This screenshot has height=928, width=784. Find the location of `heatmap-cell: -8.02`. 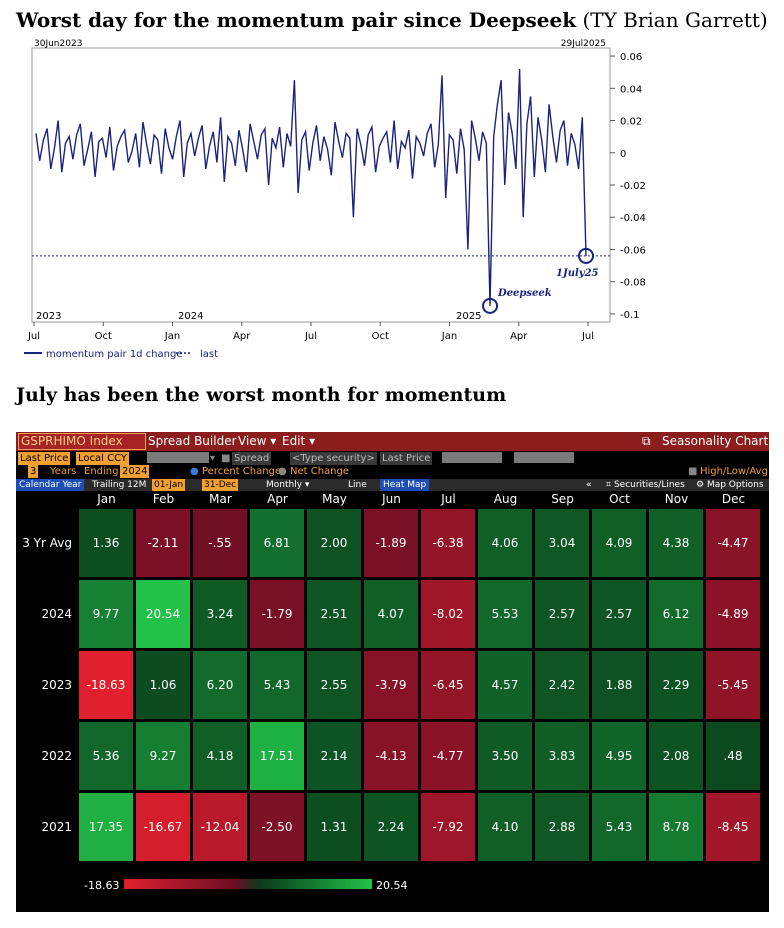

heatmap-cell: -8.02 is located at coordinates (448, 614).